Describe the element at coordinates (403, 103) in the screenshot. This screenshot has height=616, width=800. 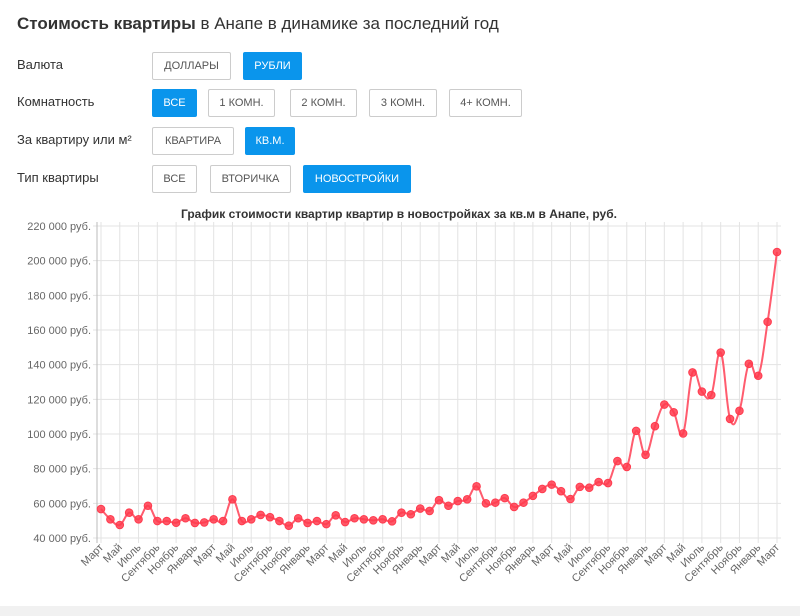
I see `rooms-3-button: 3 КОМН.` at that location.